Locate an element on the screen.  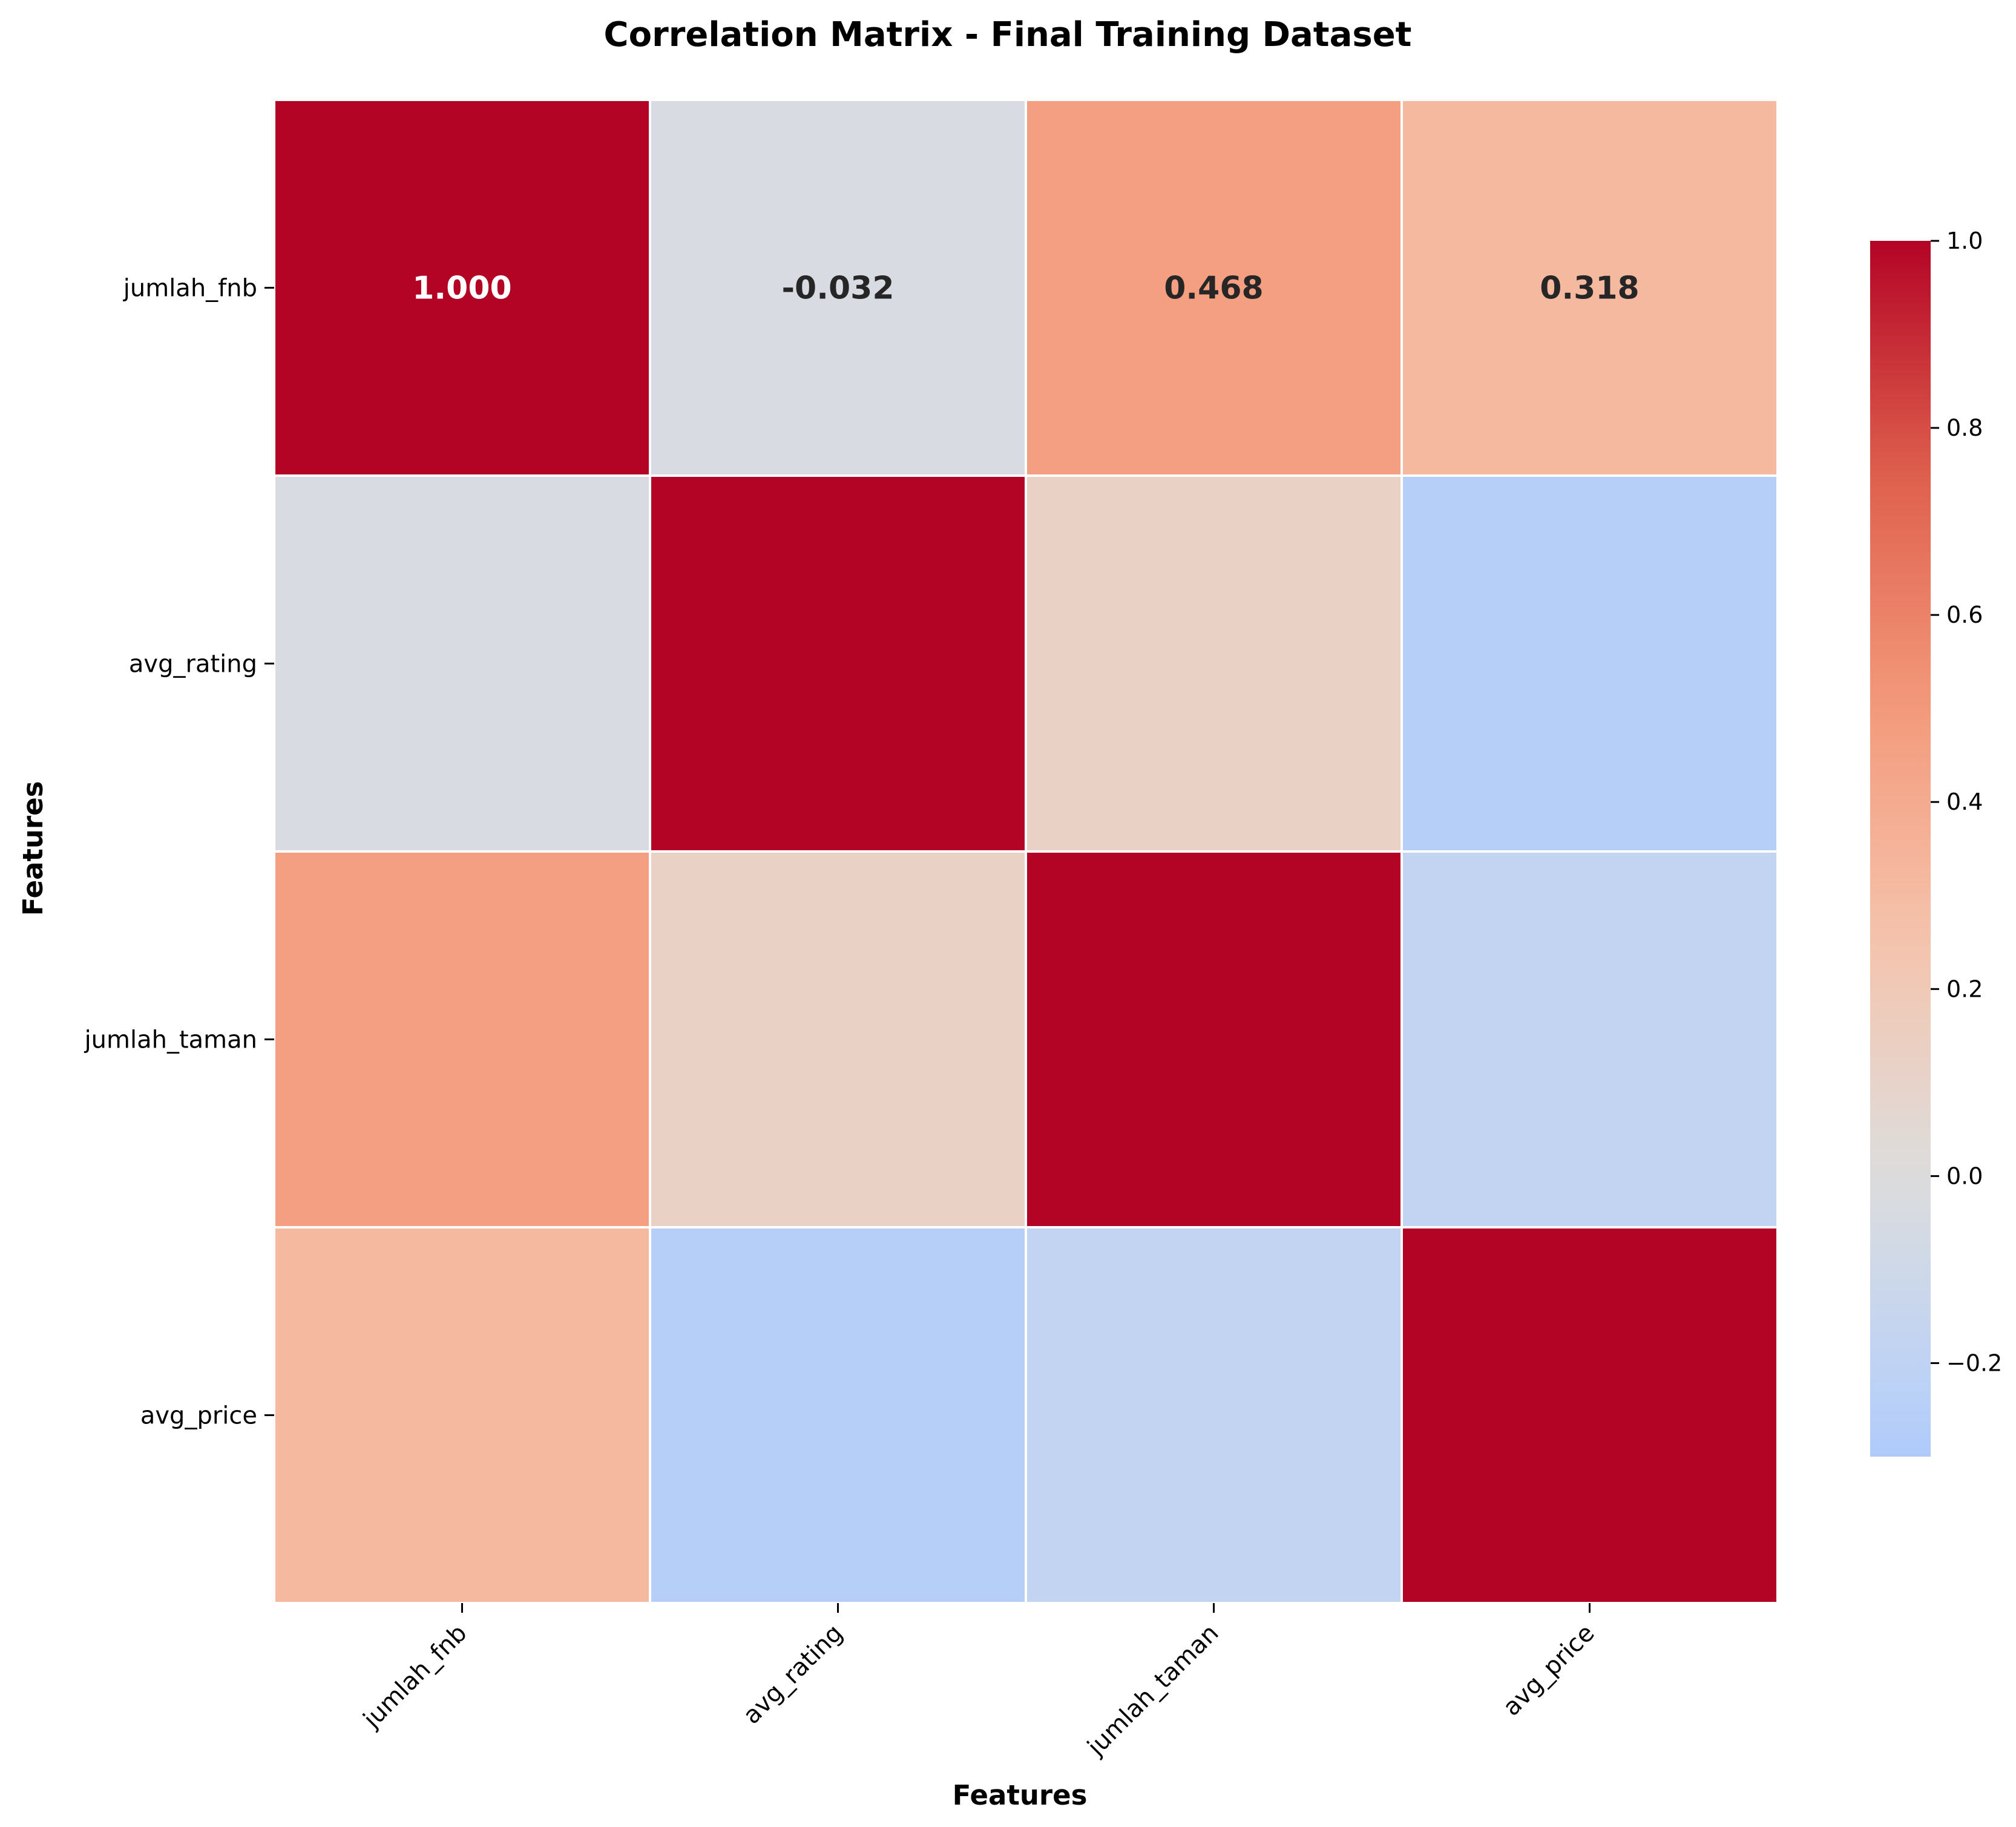
y-tick-label-avg_rating: avg_rating is located at coordinates (193, 665).